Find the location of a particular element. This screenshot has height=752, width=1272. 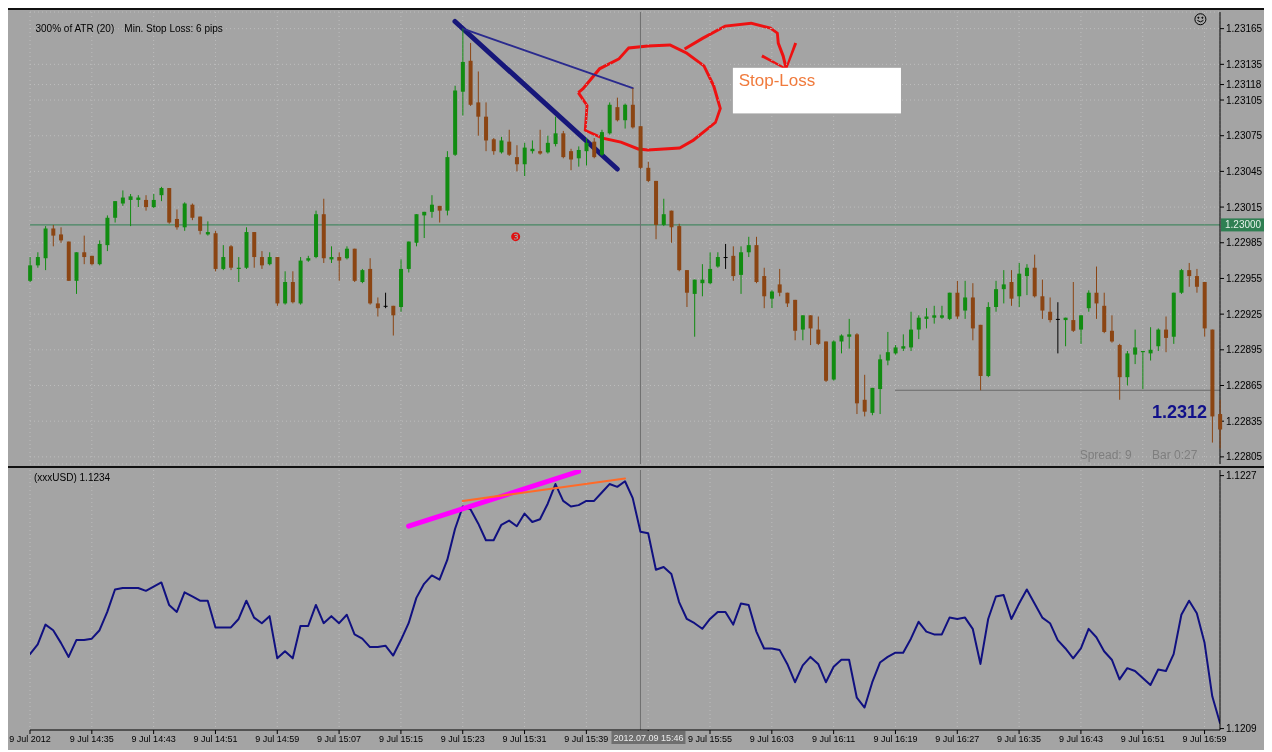

x-tick-label: 9 Jul 16:27 is located at coordinates (957, 739).